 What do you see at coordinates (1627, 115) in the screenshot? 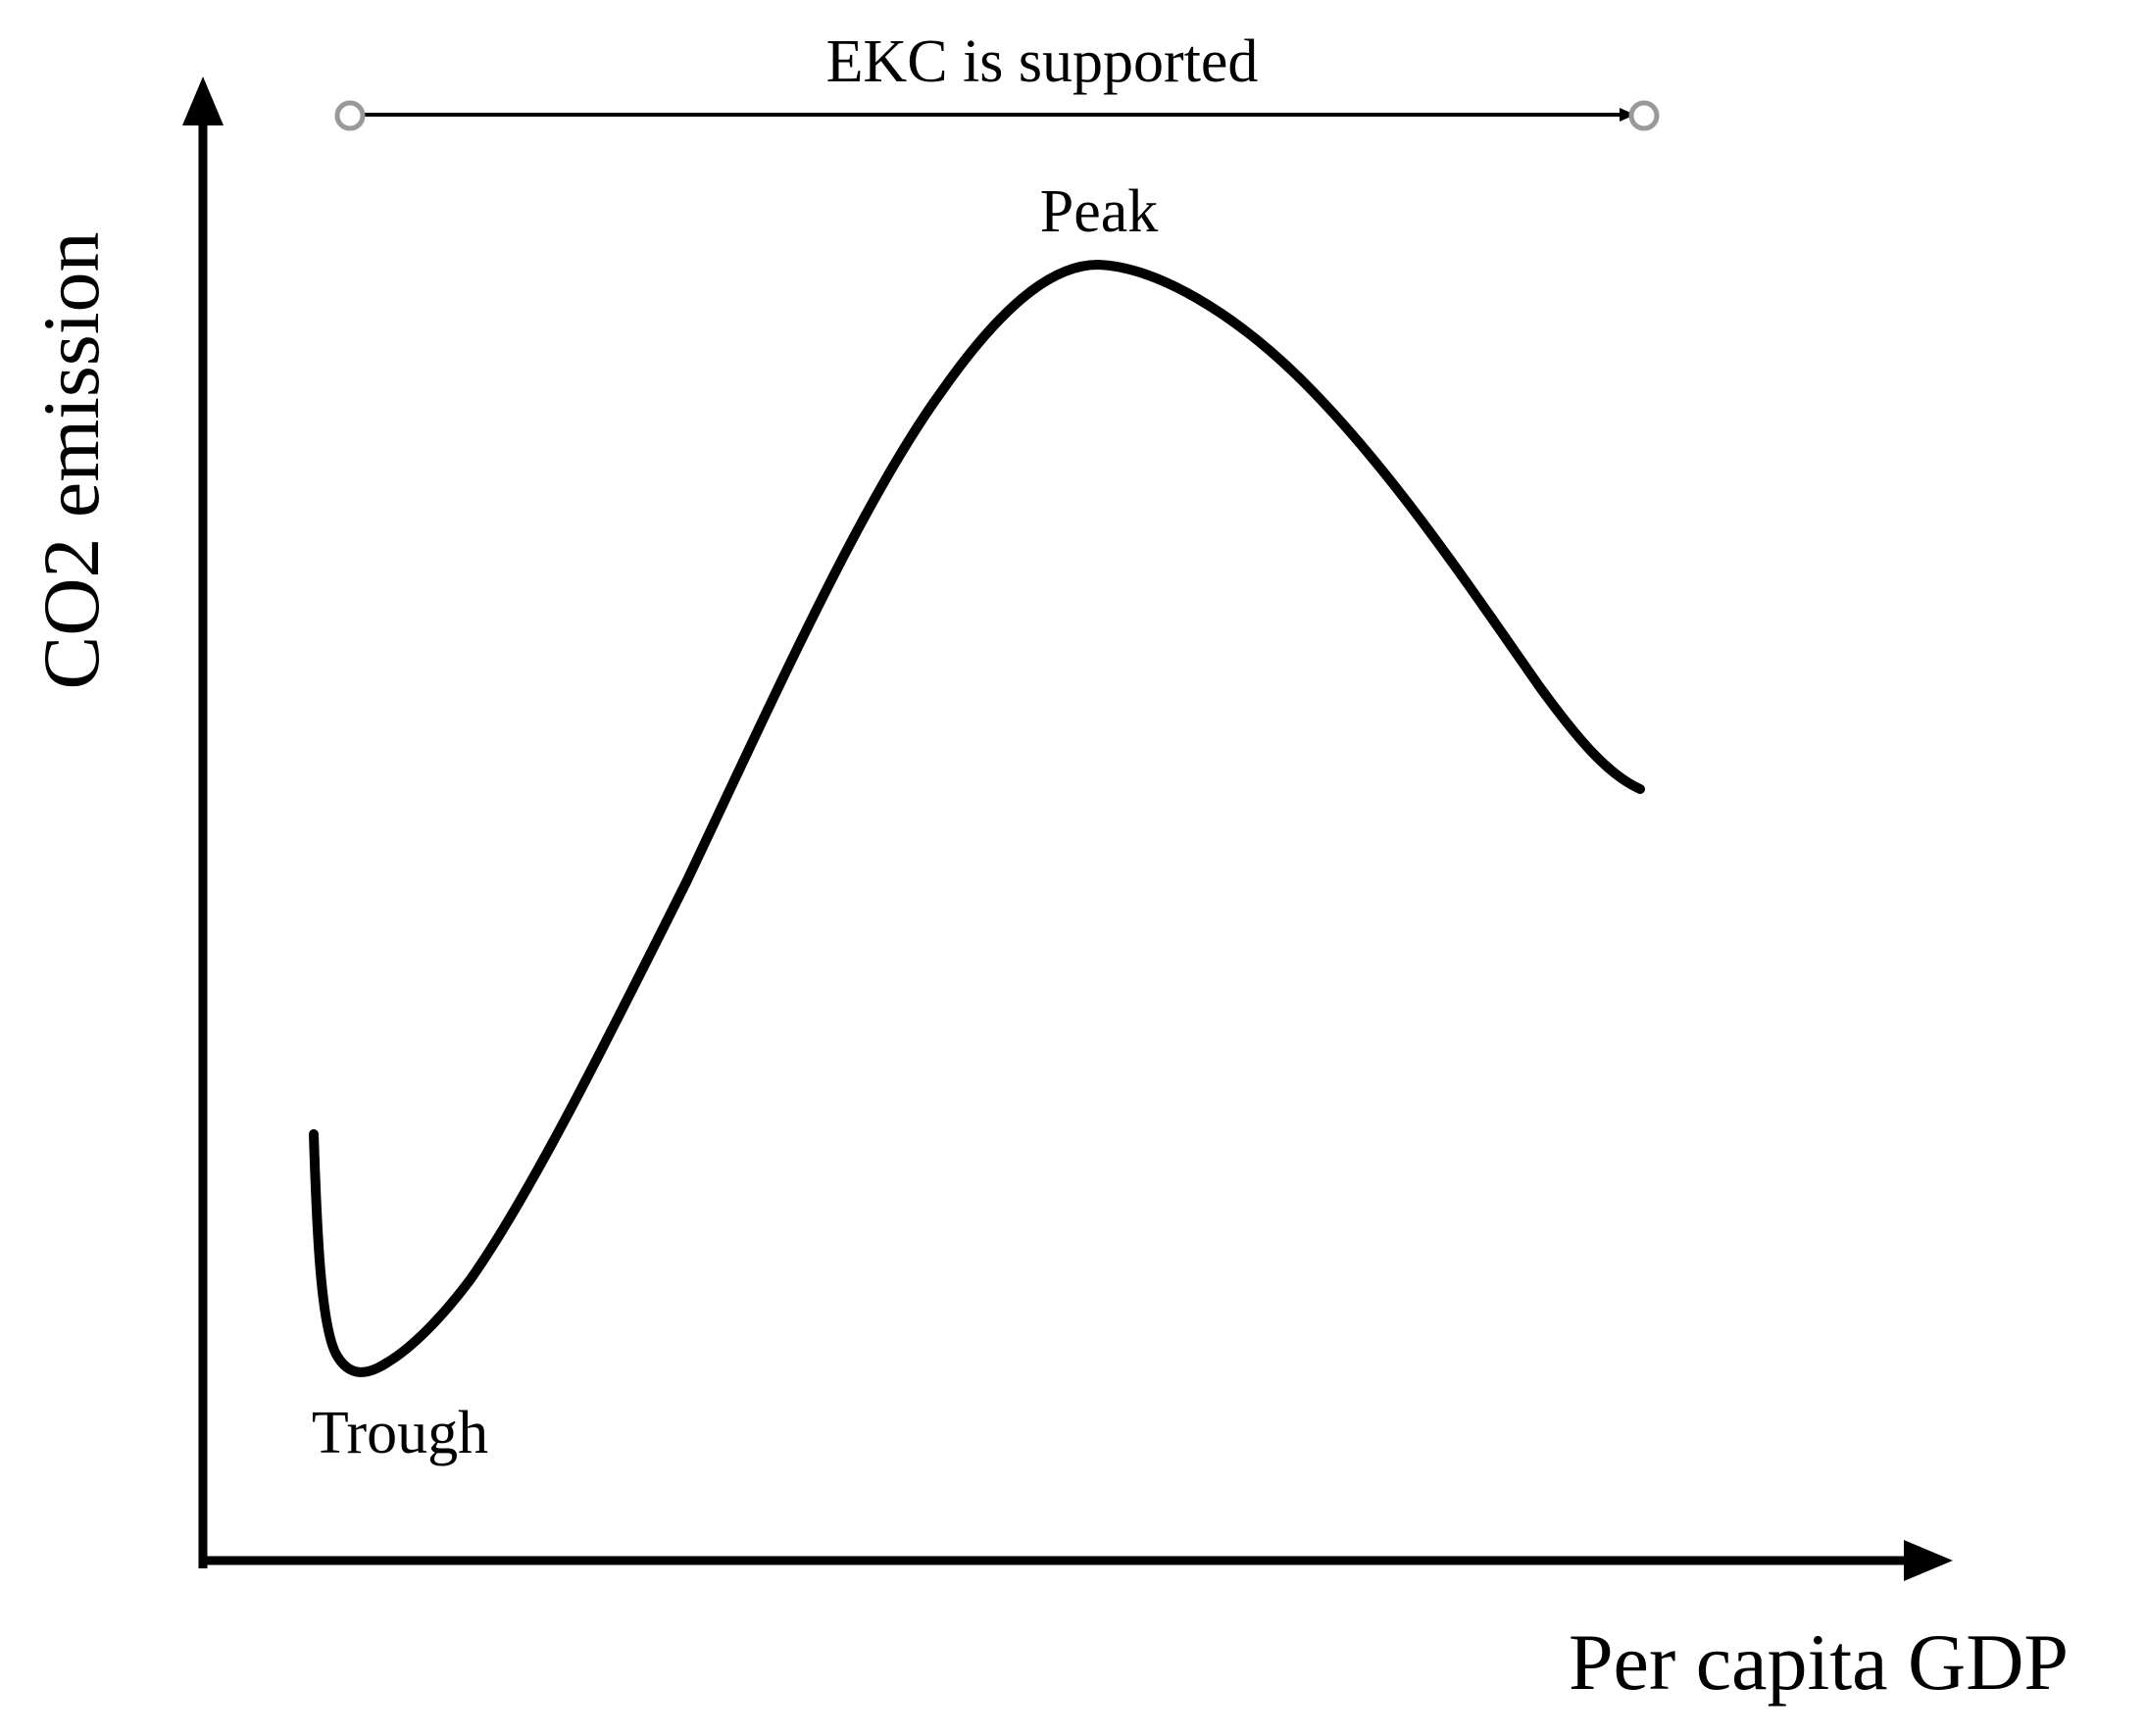
I see `ekc-range-arrowhead` at bounding box center [1627, 115].